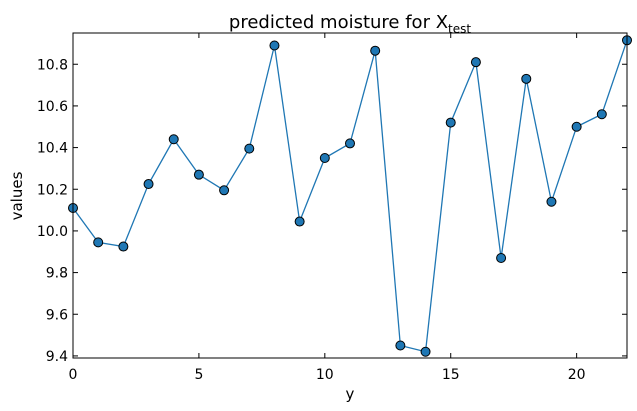 Image resolution: width=637 pixels, height=411 pixels. Describe the element at coordinates (451, 375) in the screenshot. I see `x-tick-label: 15` at that location.